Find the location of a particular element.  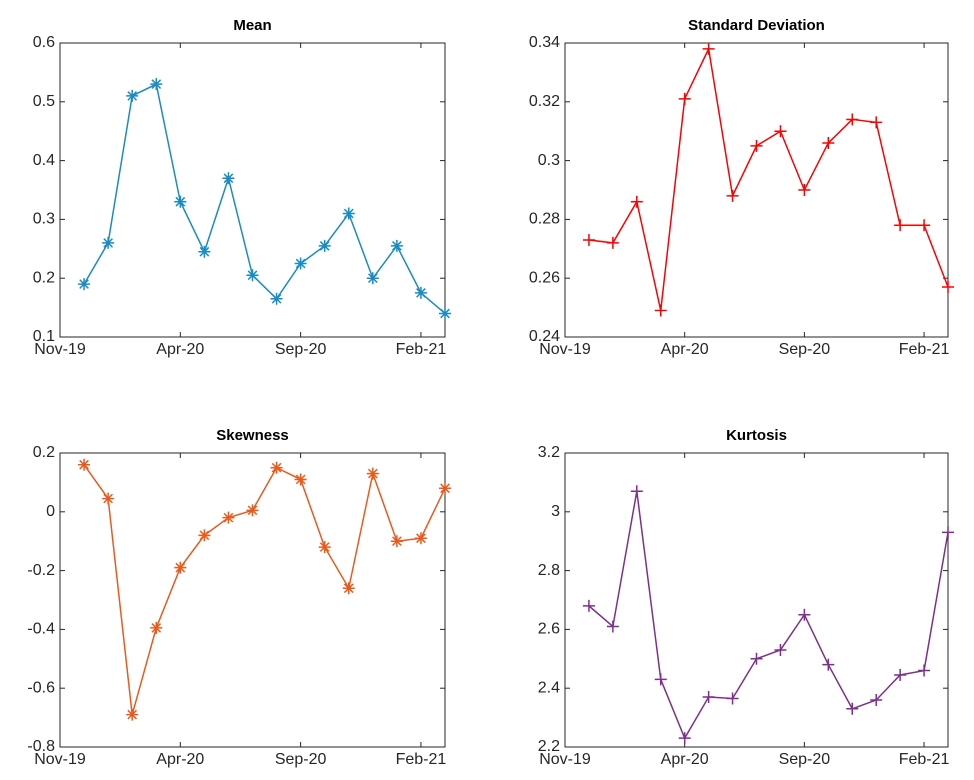

y-tick-label: -0.6 is located at coordinates (41, 687).